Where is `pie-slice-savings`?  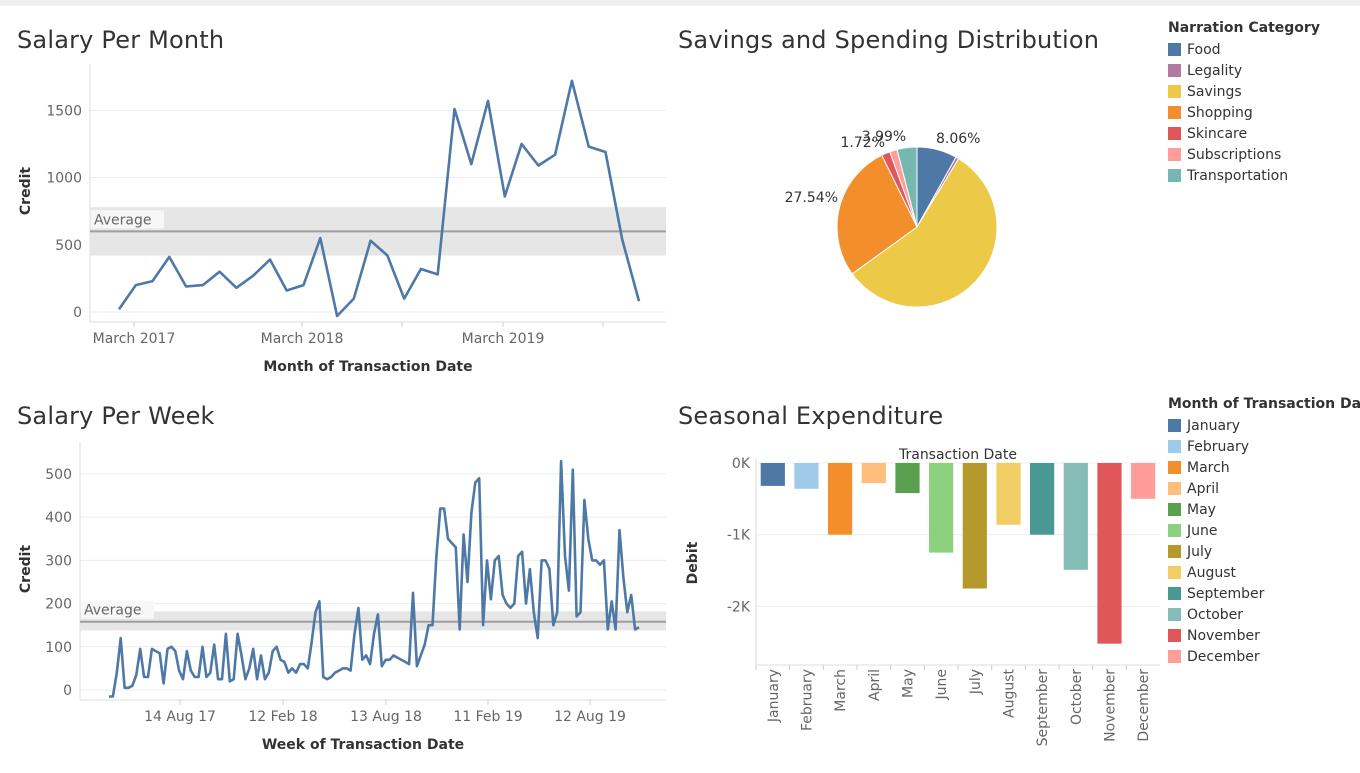
pie-slice-savings is located at coordinates (924, 233).